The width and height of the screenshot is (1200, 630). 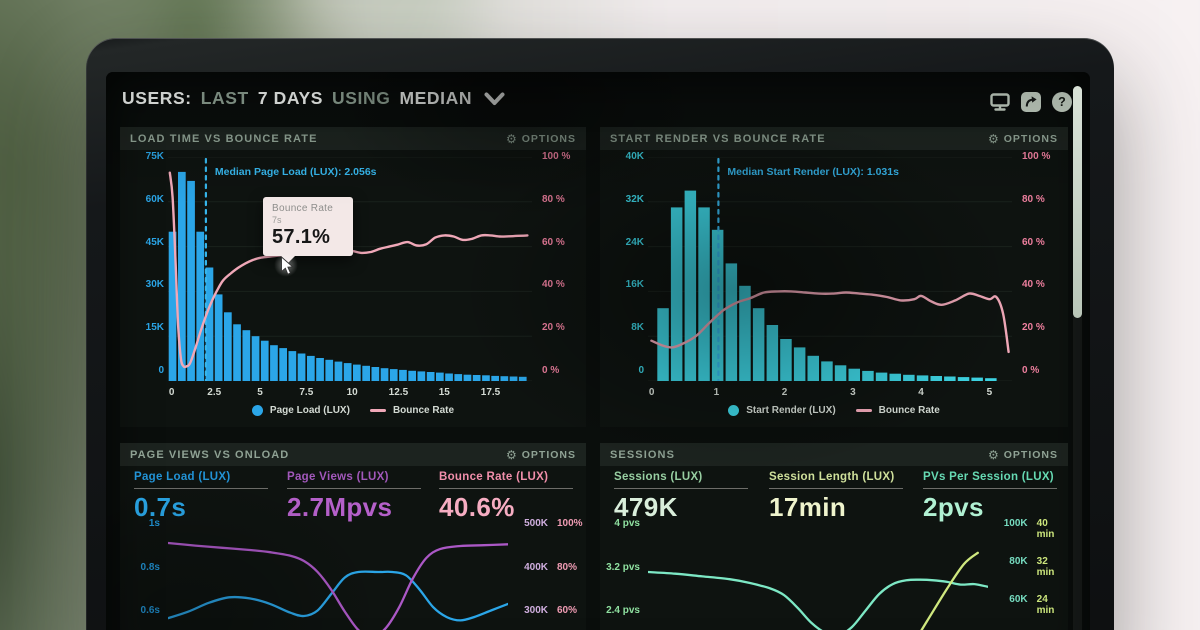 I want to click on axis-tick: 2, so click(x=784, y=392).